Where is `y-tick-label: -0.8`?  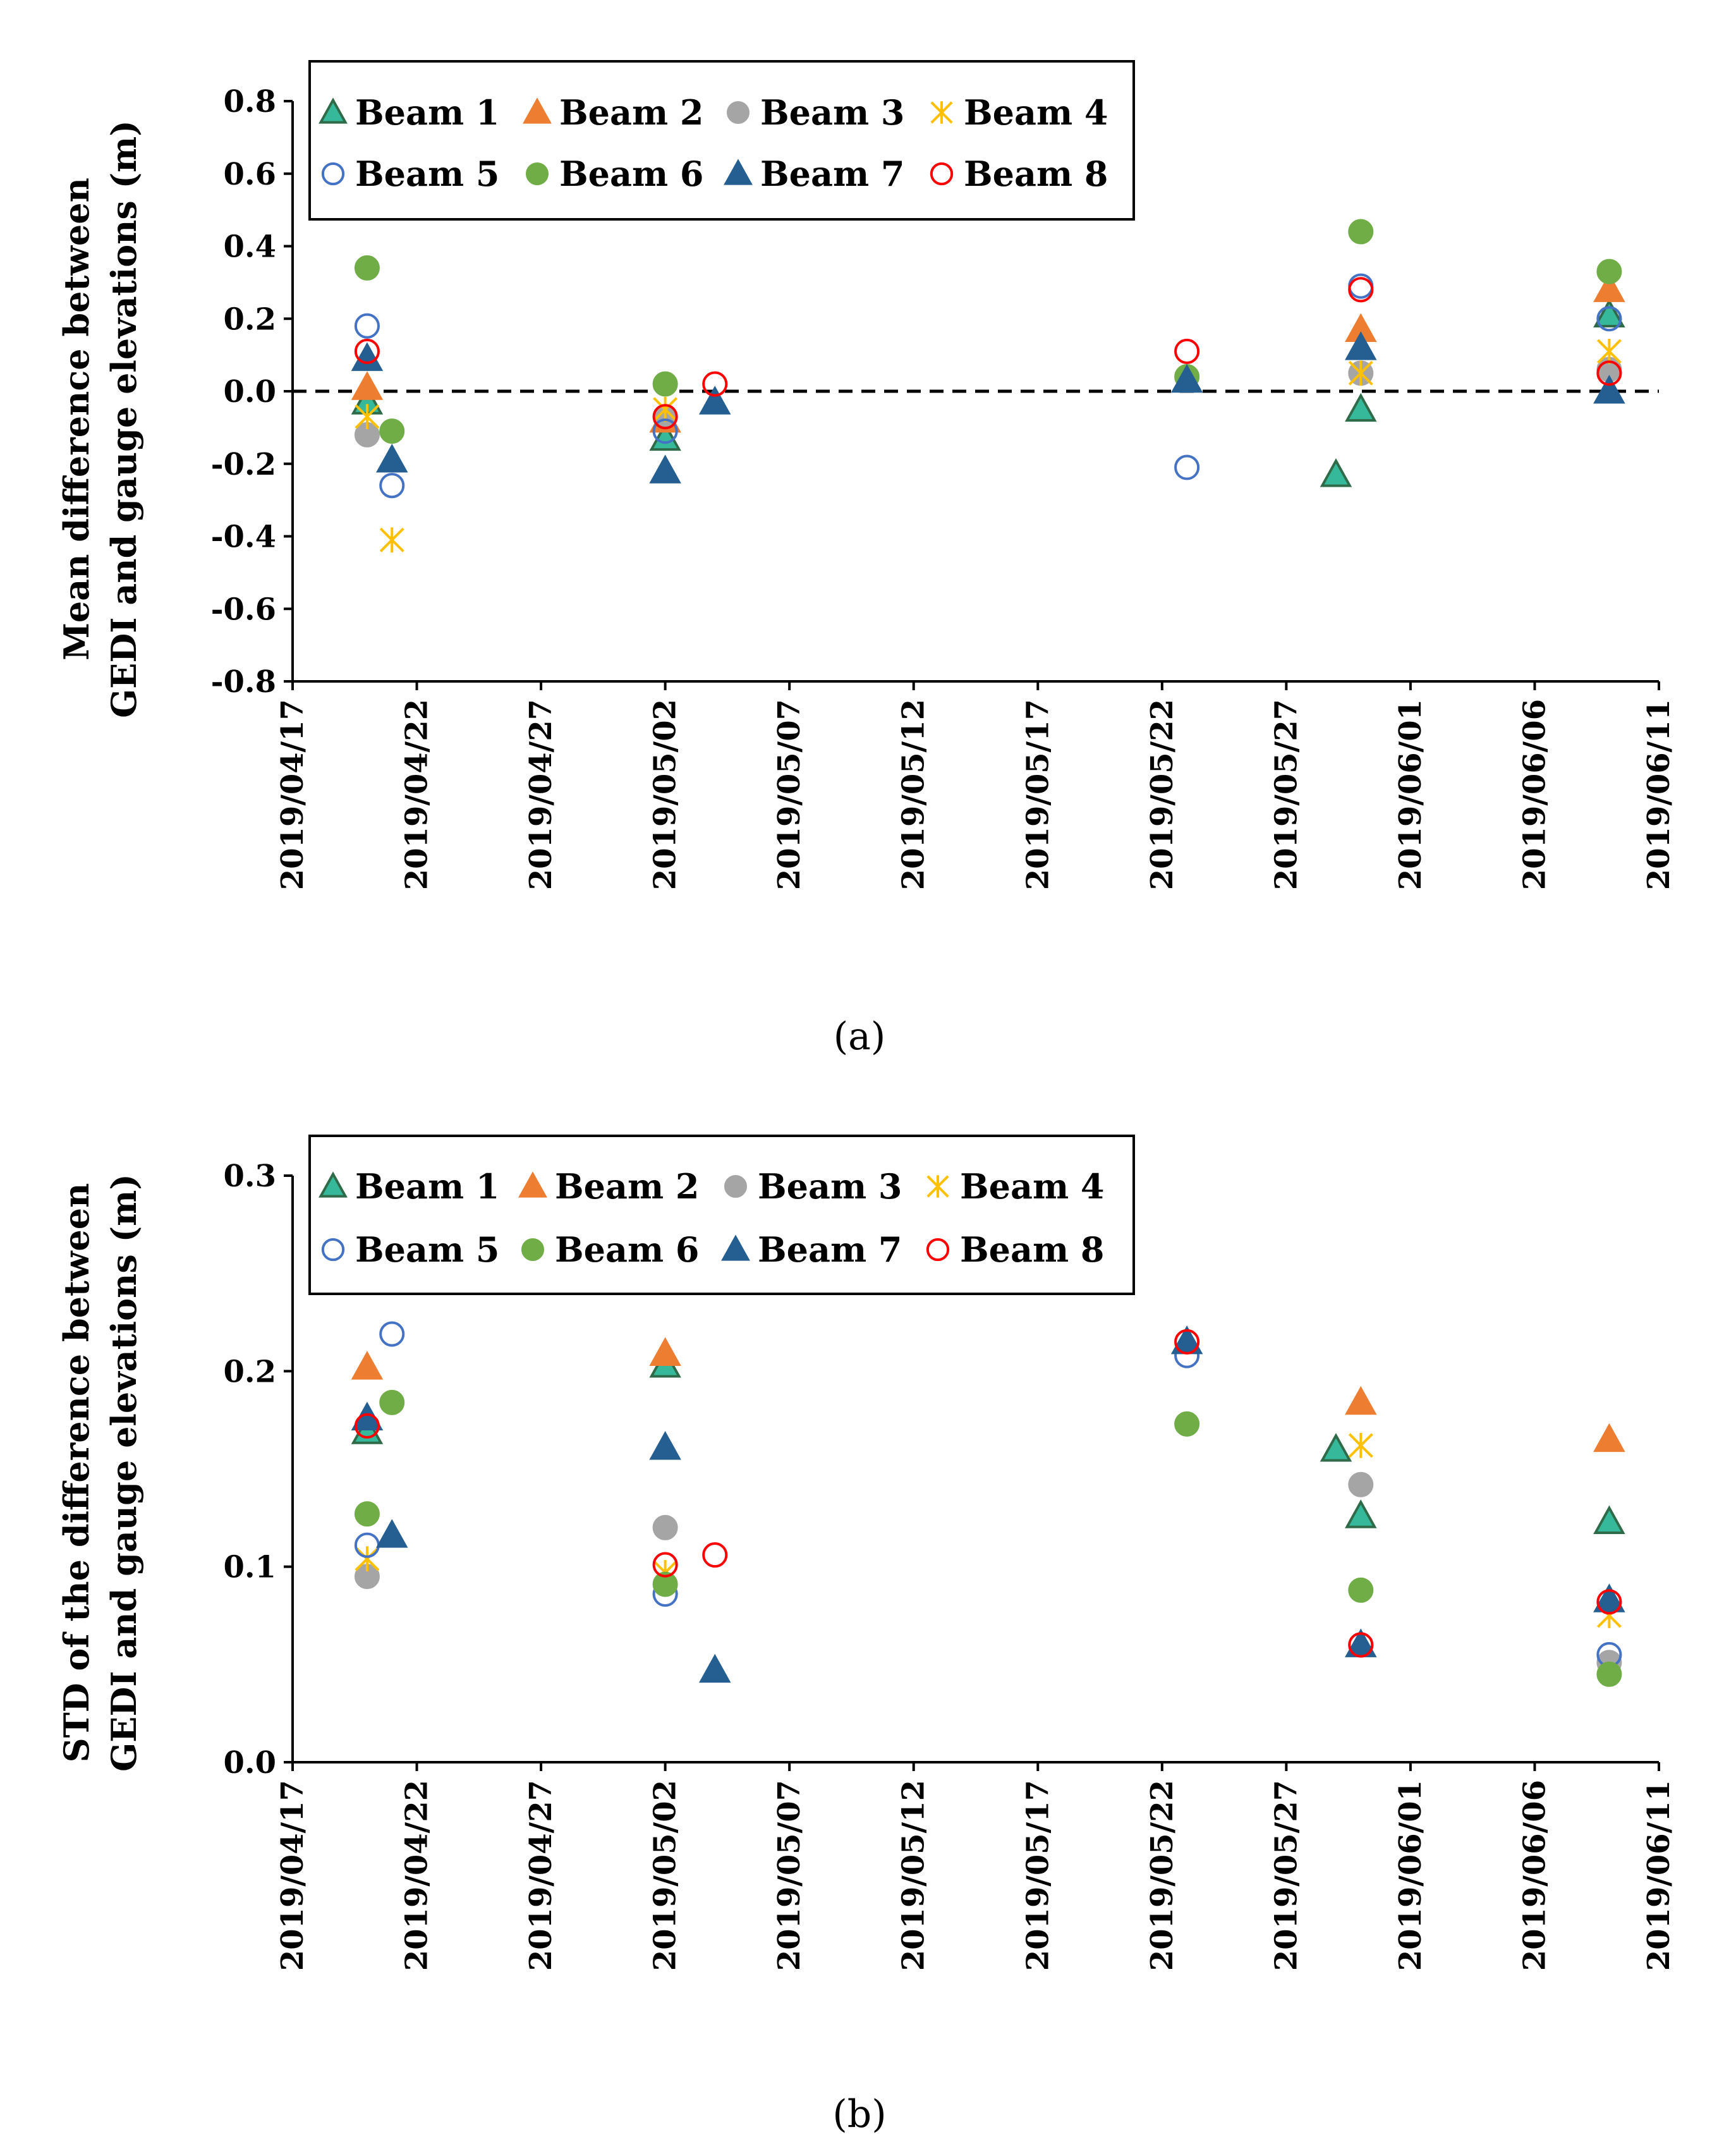 y-tick-label: -0.8 is located at coordinates (243, 682).